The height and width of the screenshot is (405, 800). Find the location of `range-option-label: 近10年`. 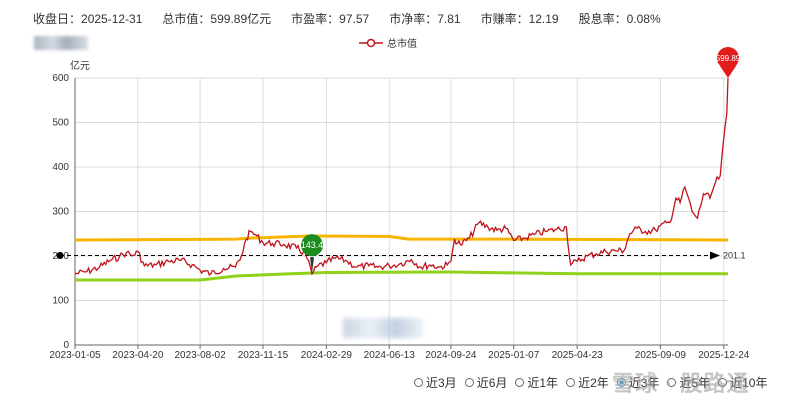

range-option-label: 近10年 is located at coordinates (749, 383).